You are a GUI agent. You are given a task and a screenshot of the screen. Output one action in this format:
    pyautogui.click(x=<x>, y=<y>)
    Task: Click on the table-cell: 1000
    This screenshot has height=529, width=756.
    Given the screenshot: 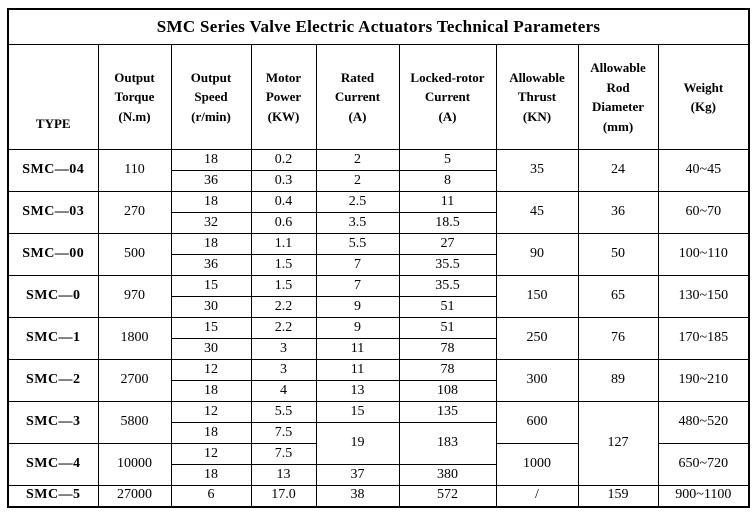 What is the action you would take?
    pyautogui.click(x=537, y=464)
    